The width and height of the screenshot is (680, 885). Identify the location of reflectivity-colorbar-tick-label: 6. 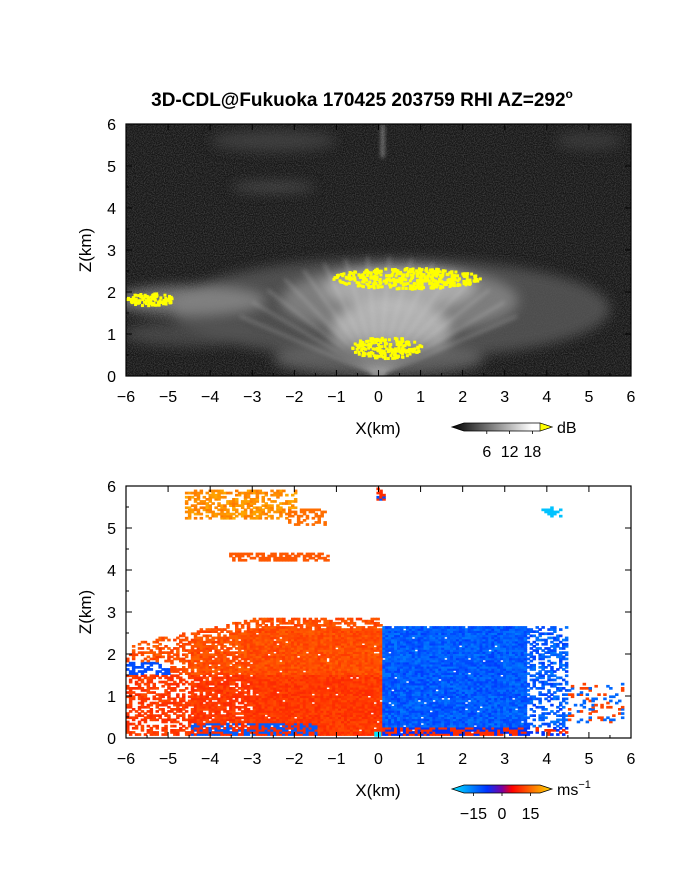
(486, 452).